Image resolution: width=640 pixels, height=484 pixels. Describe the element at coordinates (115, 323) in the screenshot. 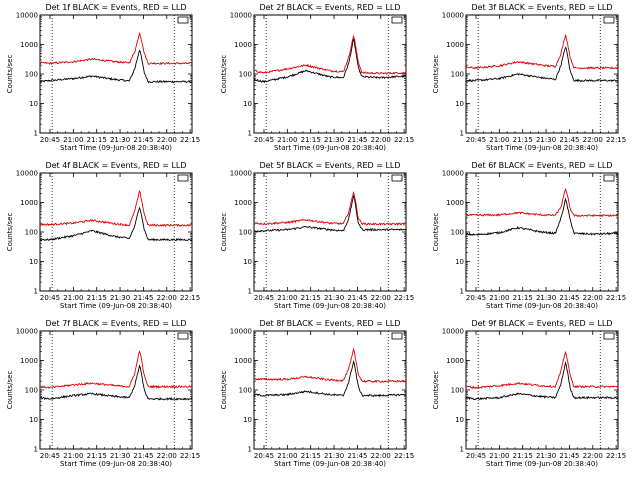

I see `panel-title: Det 7f BLACK = Events, RED = LLD` at that location.